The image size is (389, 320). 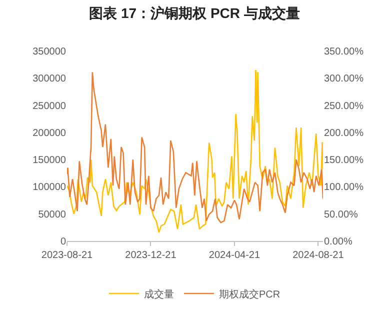 I want to click on y2-tick-label: 100.00%, so click(x=344, y=188).